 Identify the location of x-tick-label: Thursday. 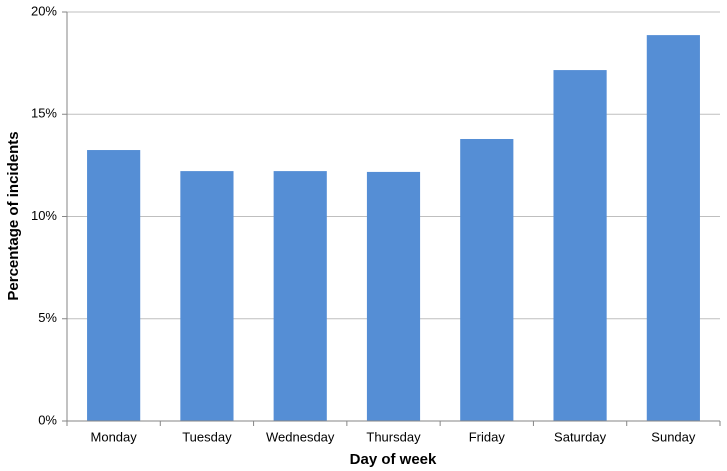
(393, 436).